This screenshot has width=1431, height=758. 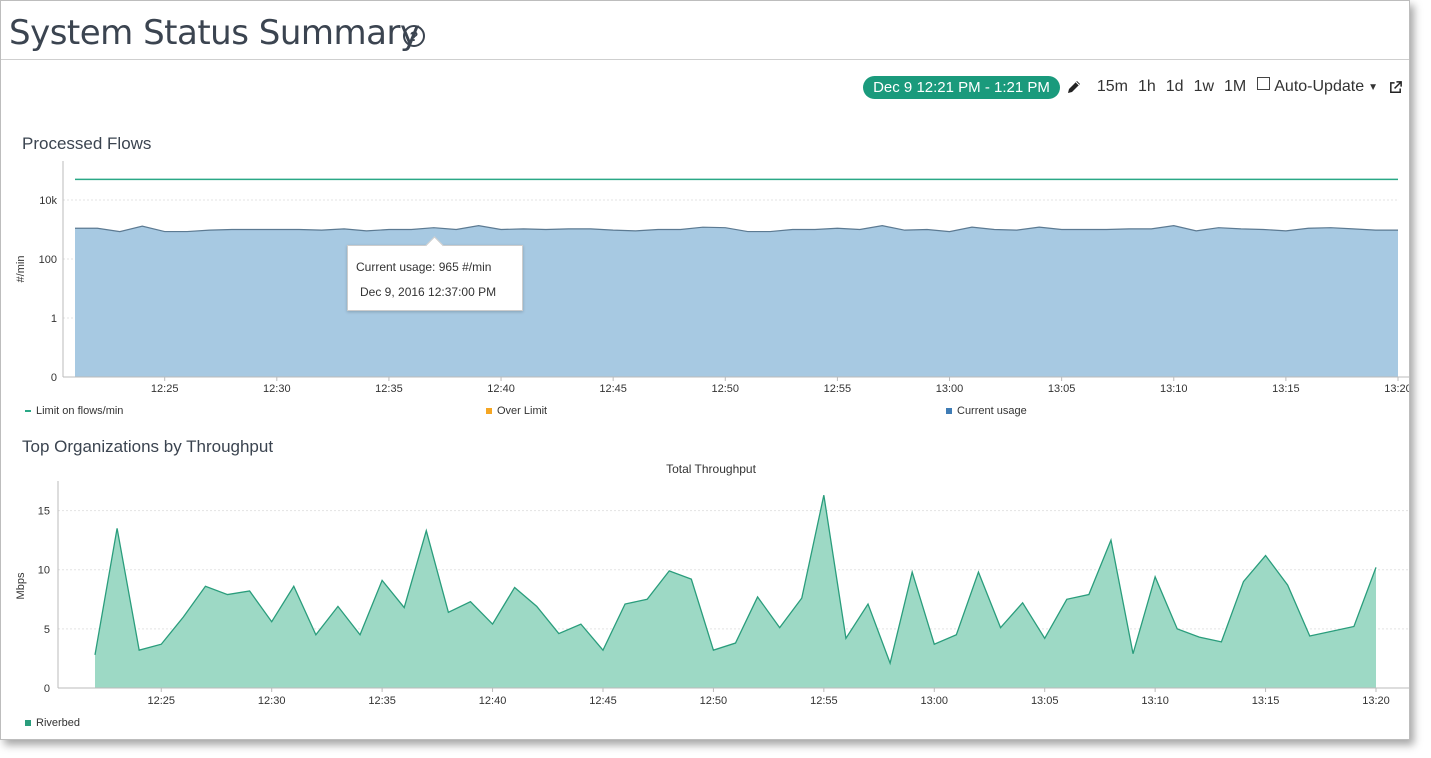 What do you see at coordinates (28, 723) in the screenshot?
I see `riverbed-swatch-icon` at bounding box center [28, 723].